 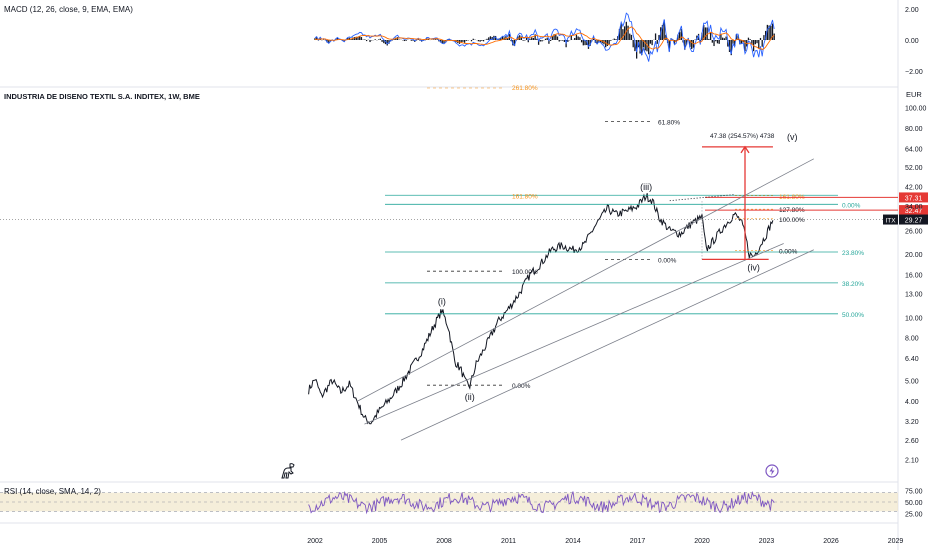 I want to click on fib-ext-label: 161.80%, so click(x=525, y=196).